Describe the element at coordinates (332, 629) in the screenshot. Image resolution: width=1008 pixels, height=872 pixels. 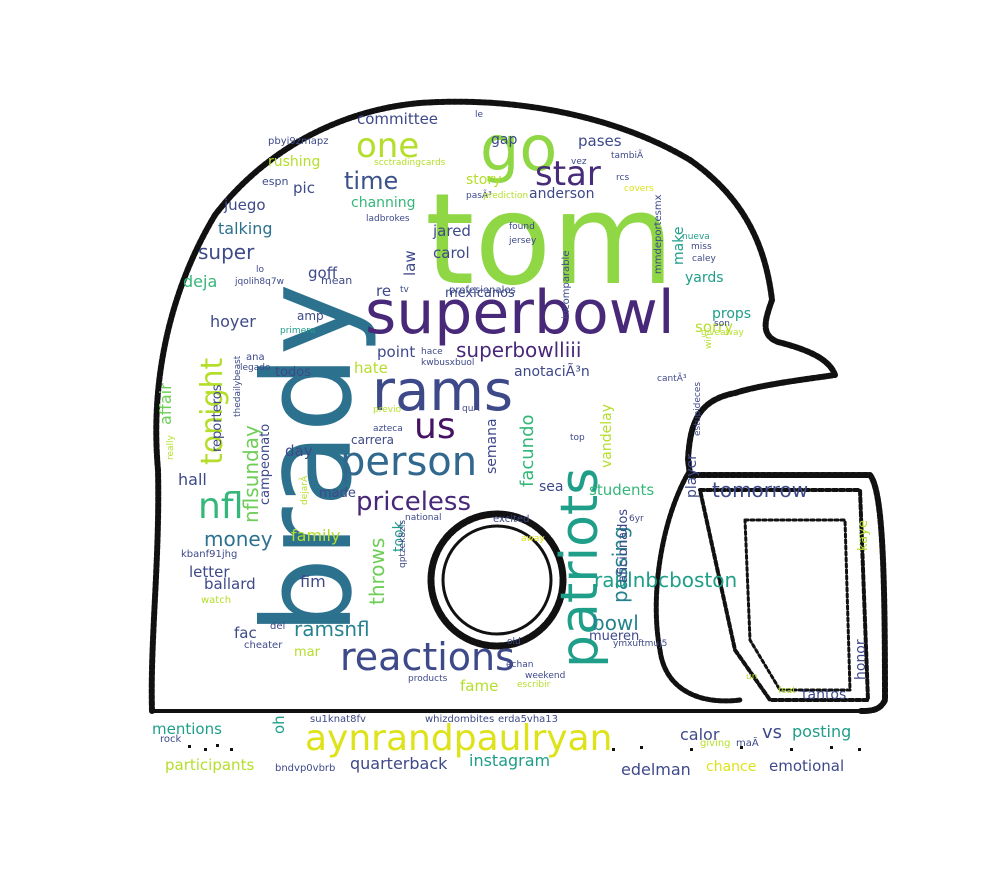
I see `word-26: ramsnfl` at that location.